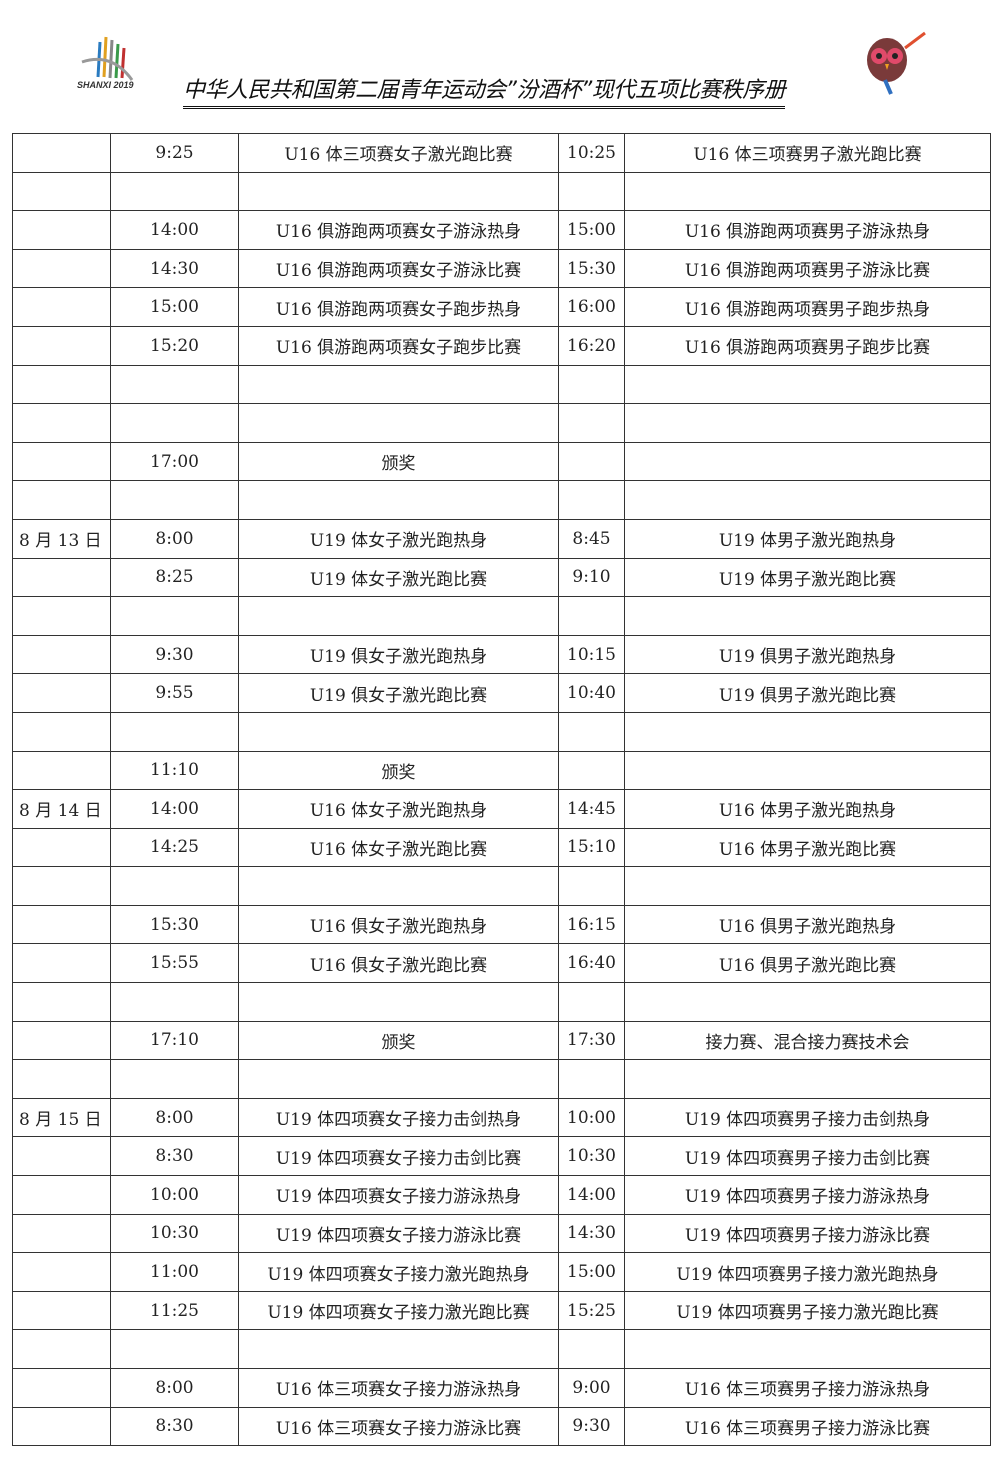 The height and width of the screenshot is (1459, 996). What do you see at coordinates (501, 924) in the screenshot?
I see `table-row: 15:30 U16 俱女子激光跑热身 16:15 U16 俱男子激光跑热身` at bounding box center [501, 924].